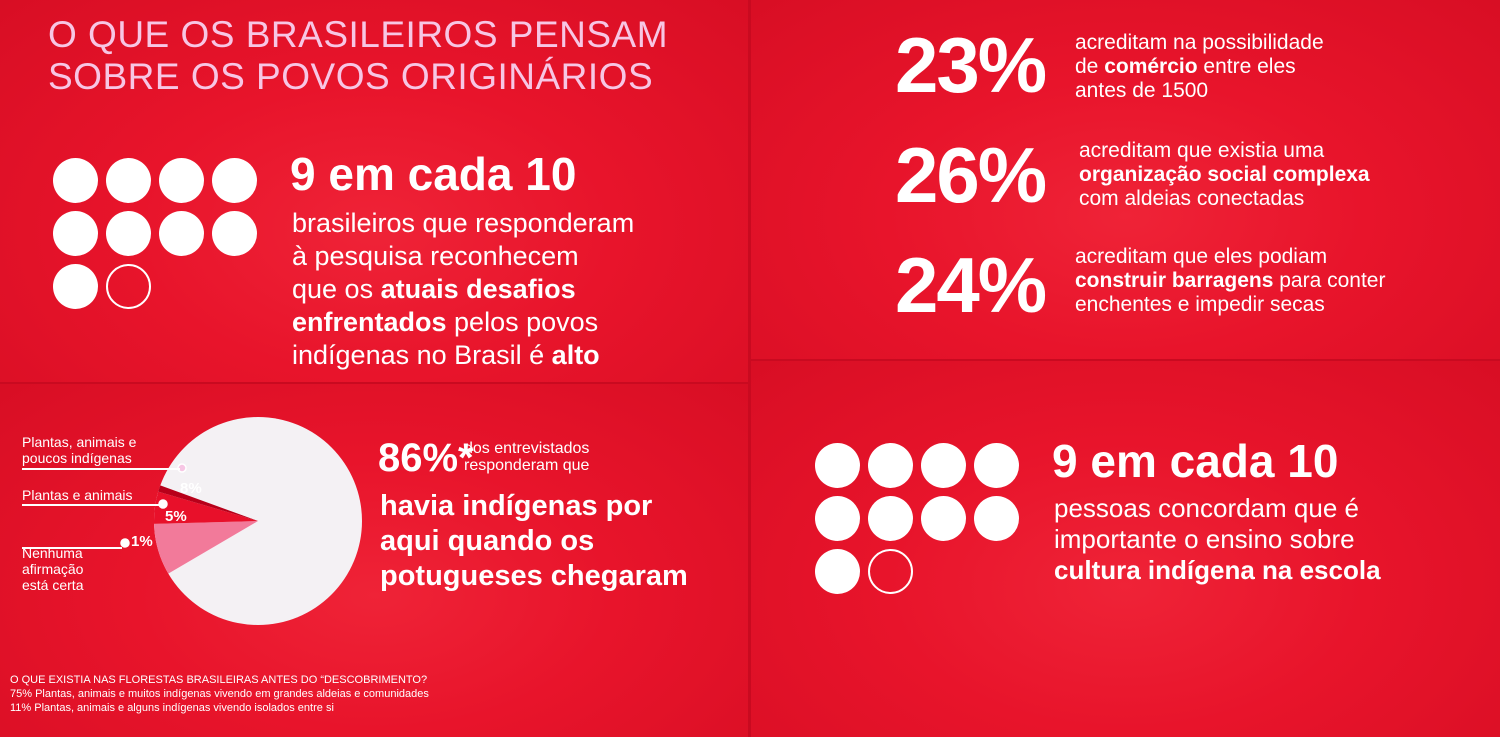 The height and width of the screenshot is (737, 1500). Describe the element at coordinates (369, 322) in the screenshot. I see `block1-line4-bold: enfrentados` at that location.